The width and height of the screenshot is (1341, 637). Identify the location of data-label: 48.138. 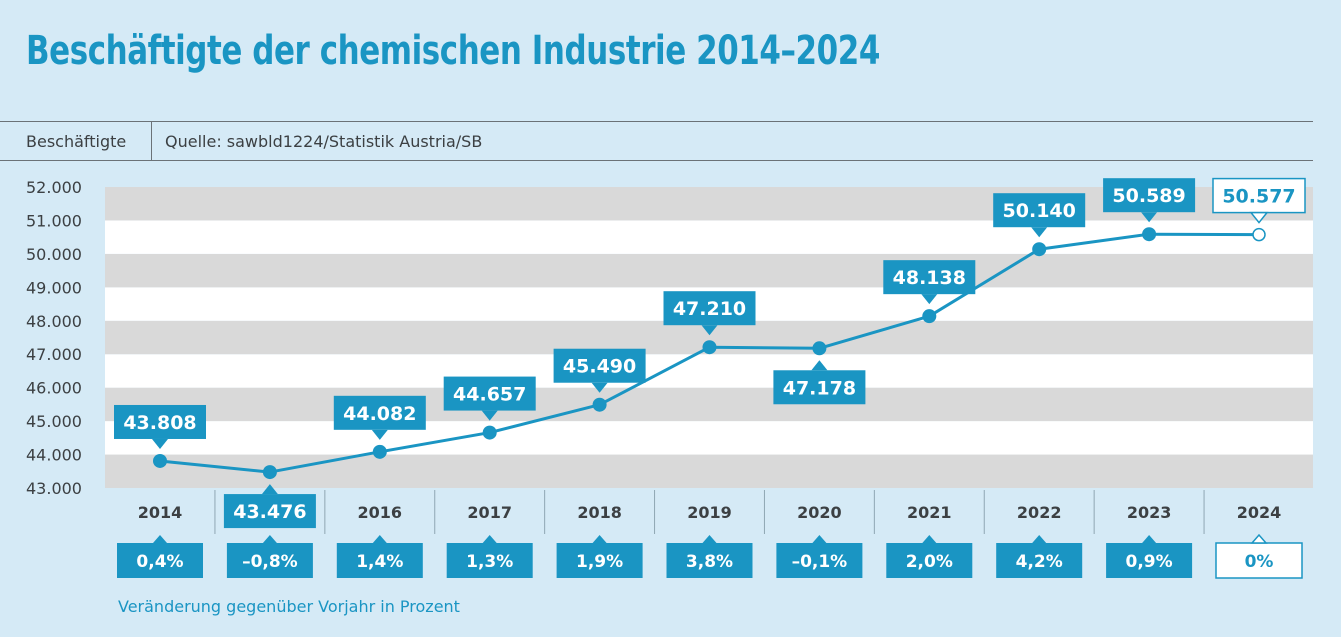
(929, 278).